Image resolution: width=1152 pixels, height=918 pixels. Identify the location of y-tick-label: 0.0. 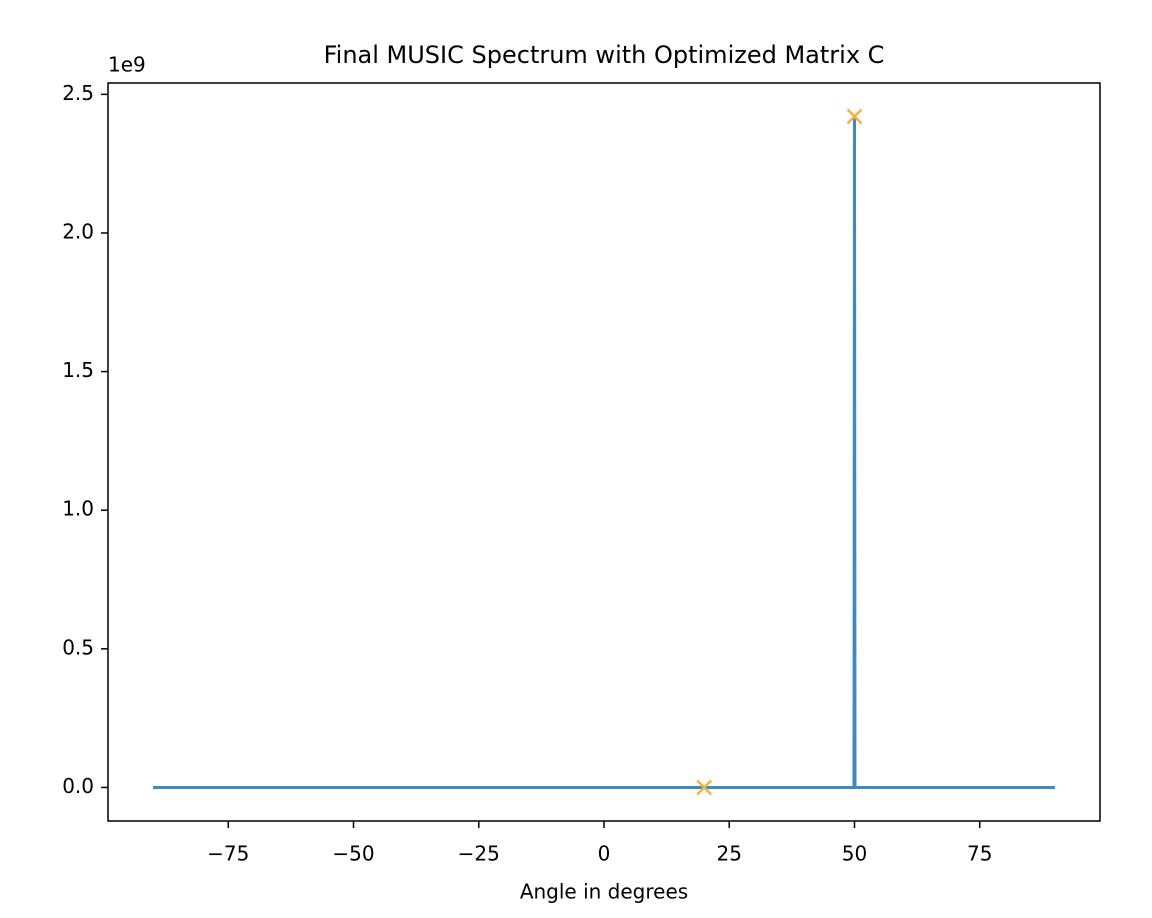
(78, 786).